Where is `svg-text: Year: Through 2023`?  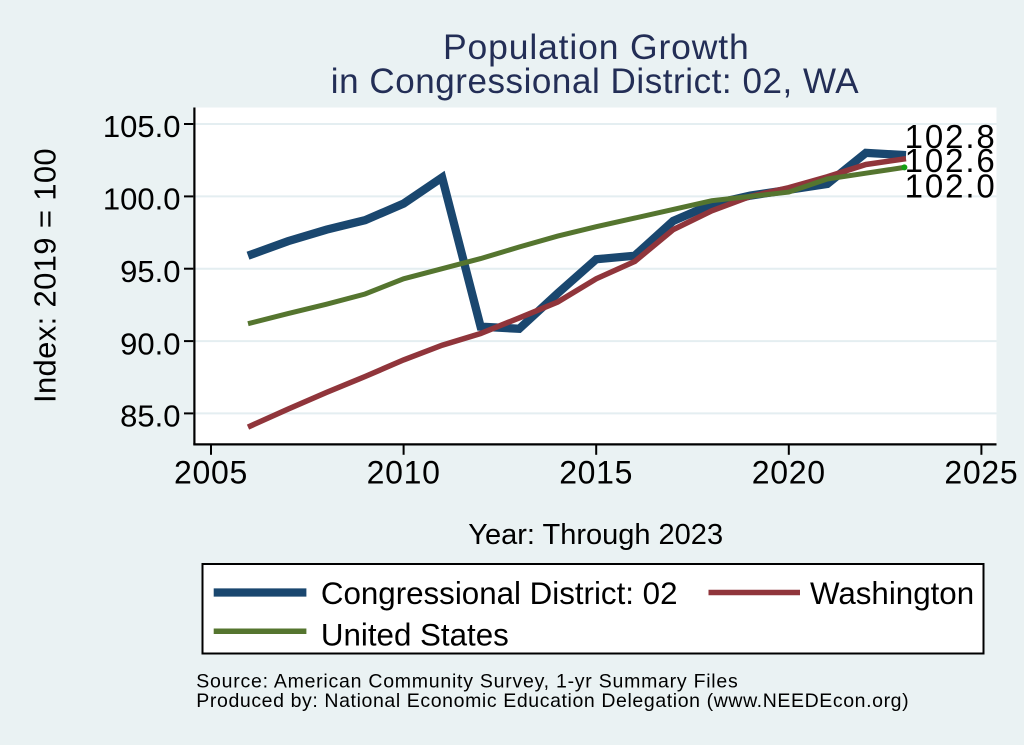 svg-text: Year: Through 2023 is located at coordinates (595, 535).